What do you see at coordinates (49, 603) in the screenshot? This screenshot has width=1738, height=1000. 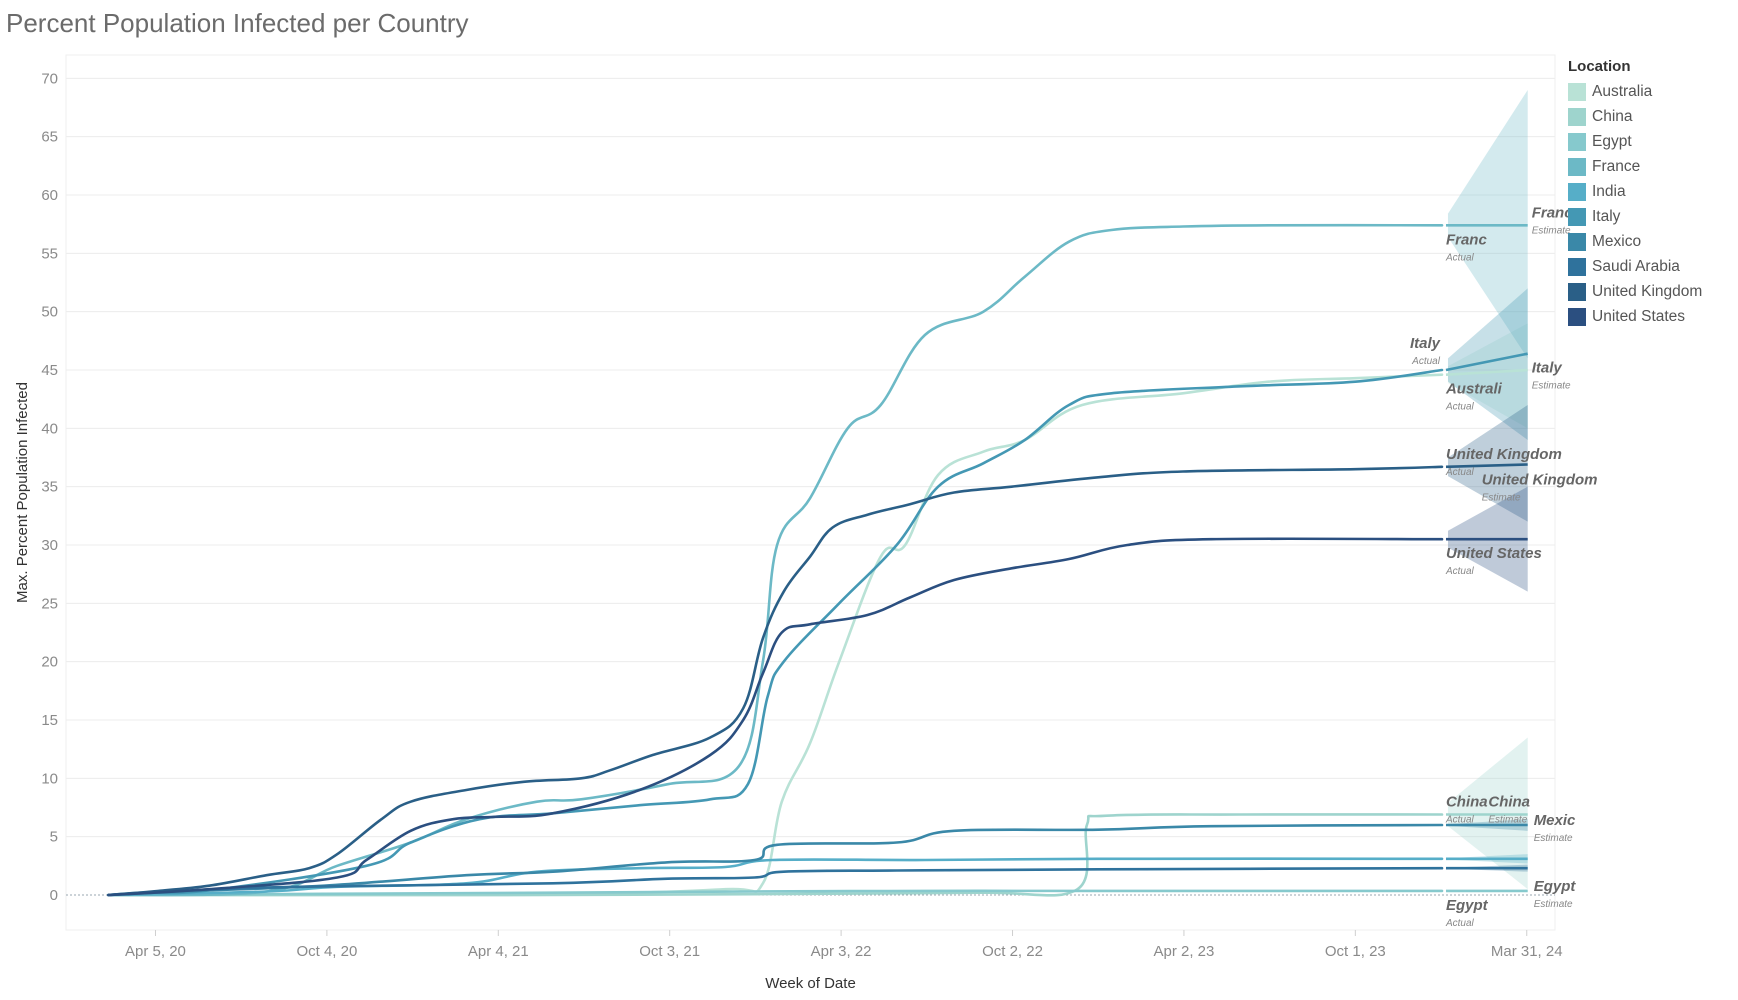 I see `y-tick-label: 25` at bounding box center [49, 603].